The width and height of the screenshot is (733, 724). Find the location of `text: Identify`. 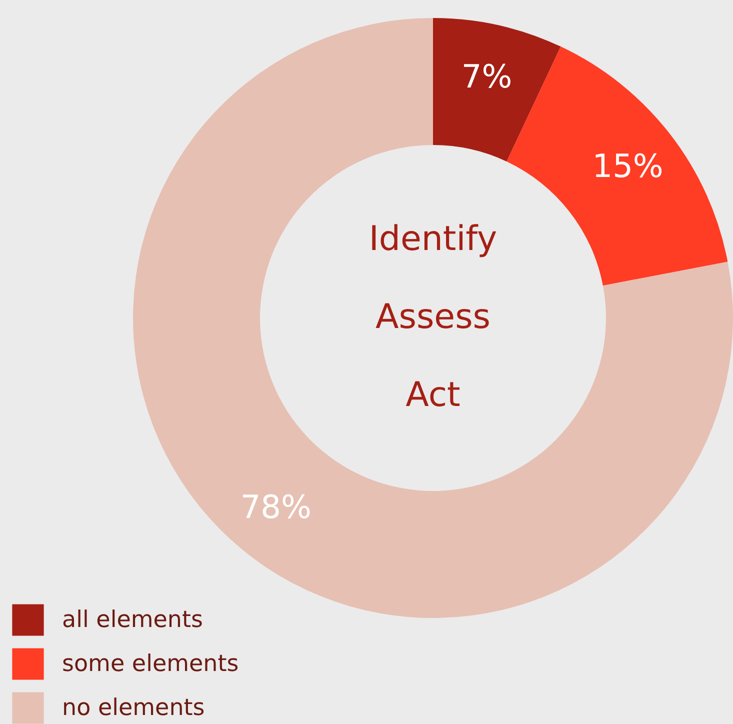

text: Identify is located at coordinates (433, 239).